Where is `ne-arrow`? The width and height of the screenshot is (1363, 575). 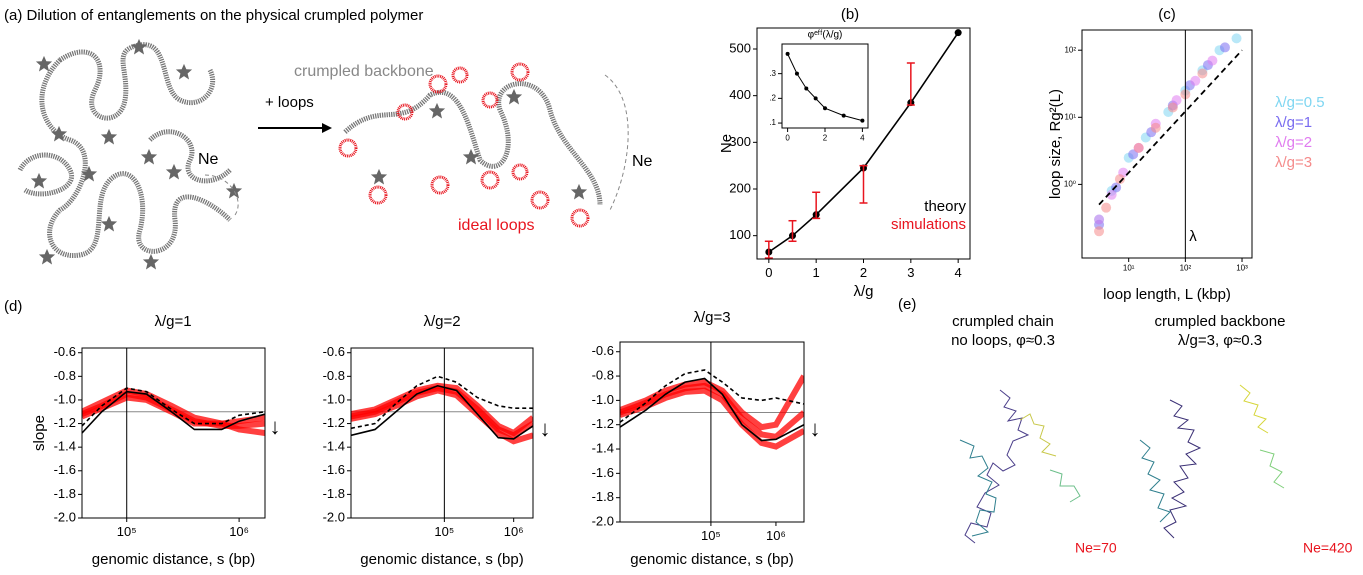 ne-arrow is located at coordinates (616, 142).